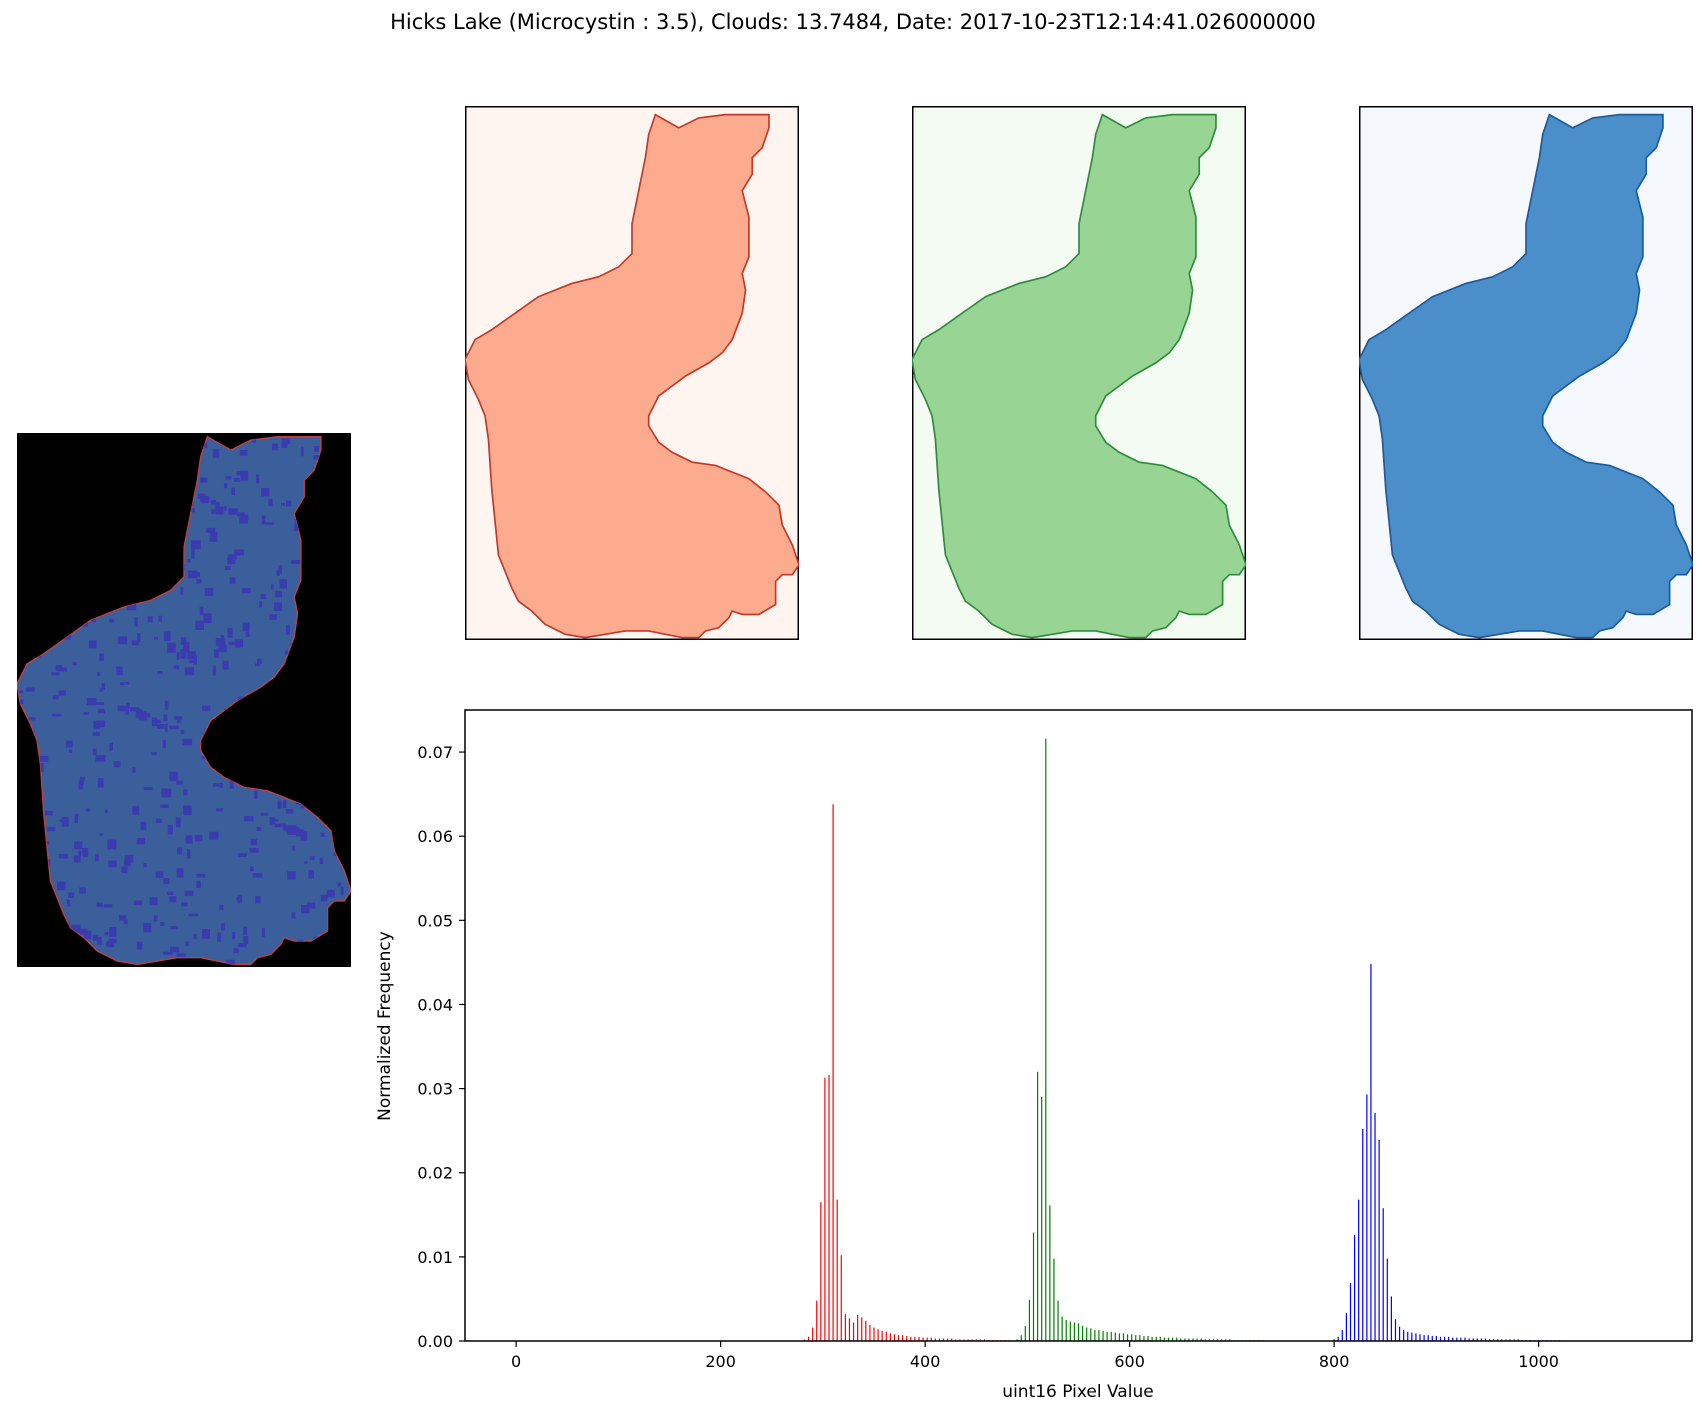 The image size is (1706, 1416). What do you see at coordinates (1077, 1392) in the screenshot?
I see `x-axis-label: uint16 Pixel Value` at bounding box center [1077, 1392].